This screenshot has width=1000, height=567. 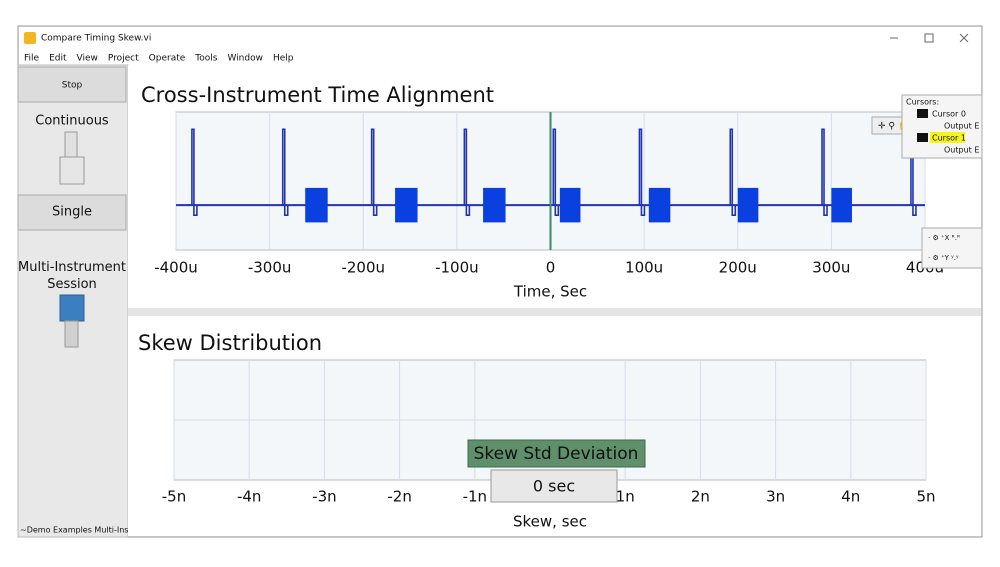 What do you see at coordinates (952, 248) in the screenshot?
I see `scale-legend` at bounding box center [952, 248].